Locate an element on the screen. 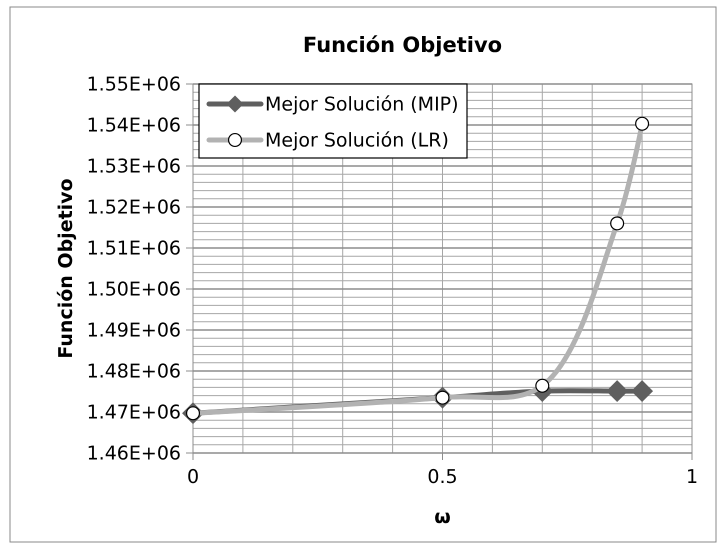  y-tick-label: 1.48E+06 is located at coordinates (133, 371).